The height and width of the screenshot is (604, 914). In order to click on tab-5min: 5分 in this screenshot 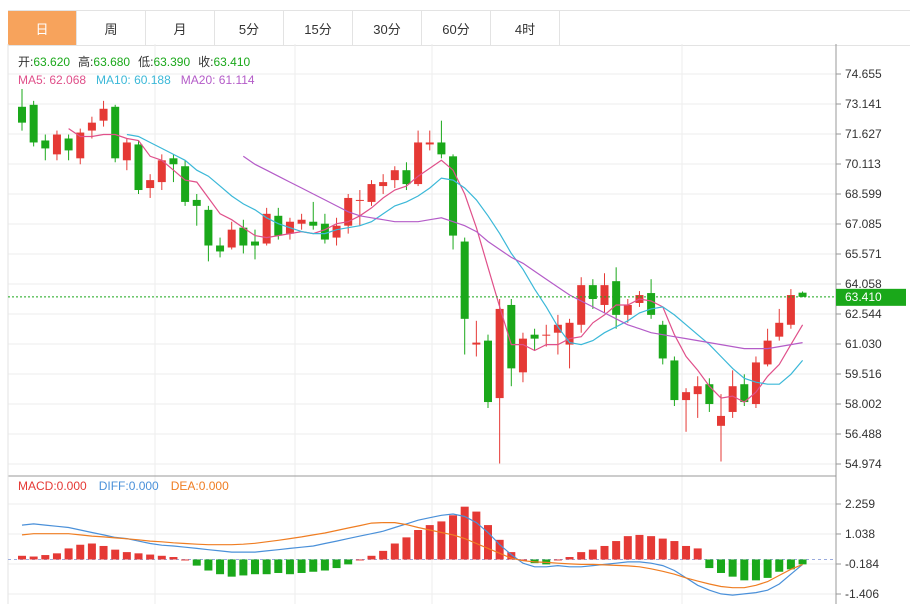, I will do `click(249, 28)`.